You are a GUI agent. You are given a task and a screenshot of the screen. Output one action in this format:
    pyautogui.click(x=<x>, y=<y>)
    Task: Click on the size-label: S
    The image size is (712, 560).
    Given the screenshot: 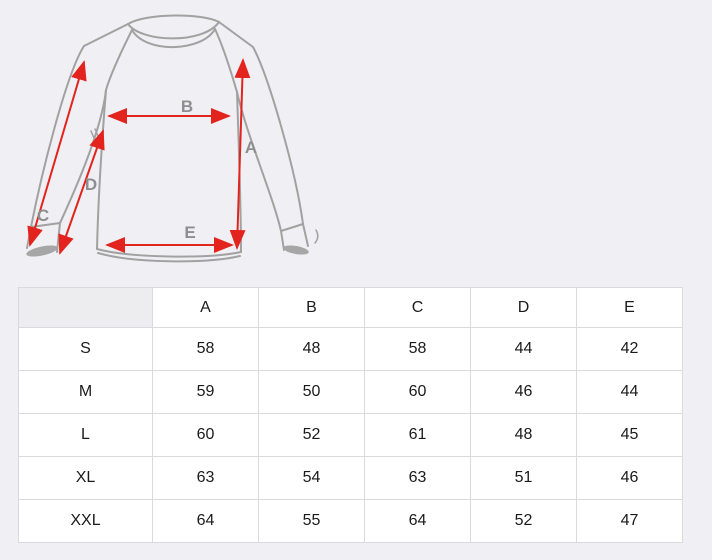 What is the action you would take?
    pyautogui.click(x=85, y=349)
    